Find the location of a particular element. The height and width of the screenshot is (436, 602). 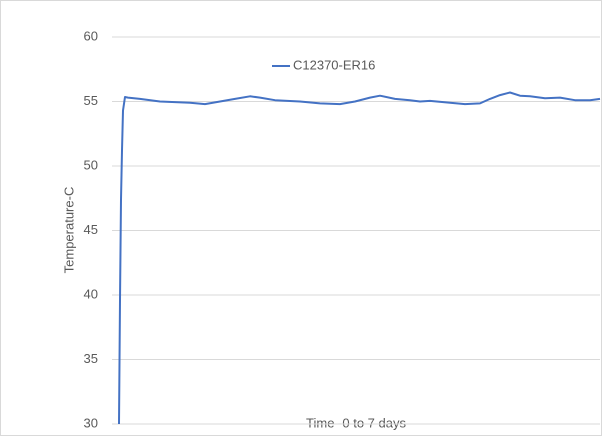

y-tick-label: 45 is located at coordinates (91, 229).